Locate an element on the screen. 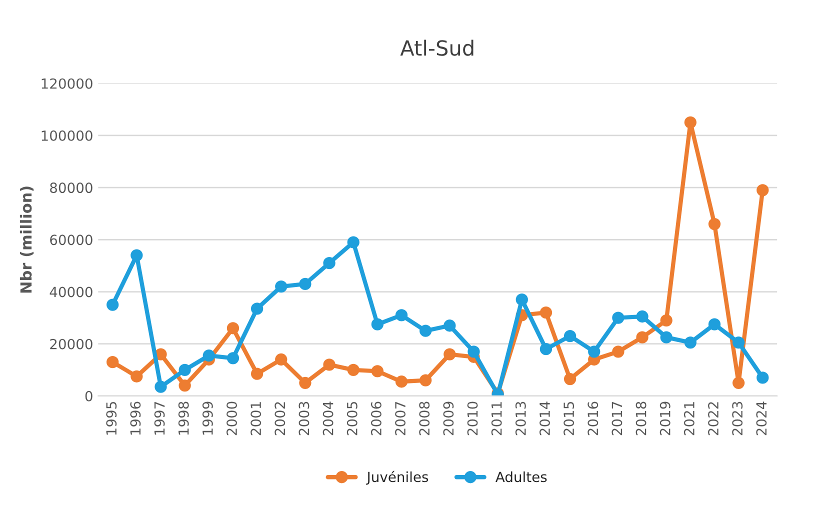 This screenshot has height=521, width=818. x-tick-label: 2016 is located at coordinates (593, 419).